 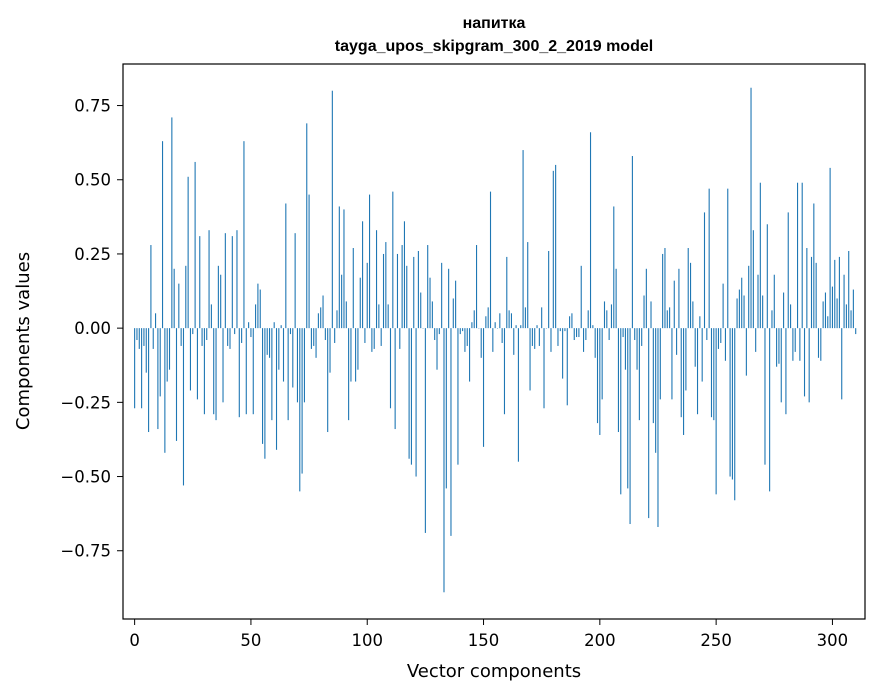 I want to click on x-tick-label: 100, so click(x=367, y=640).